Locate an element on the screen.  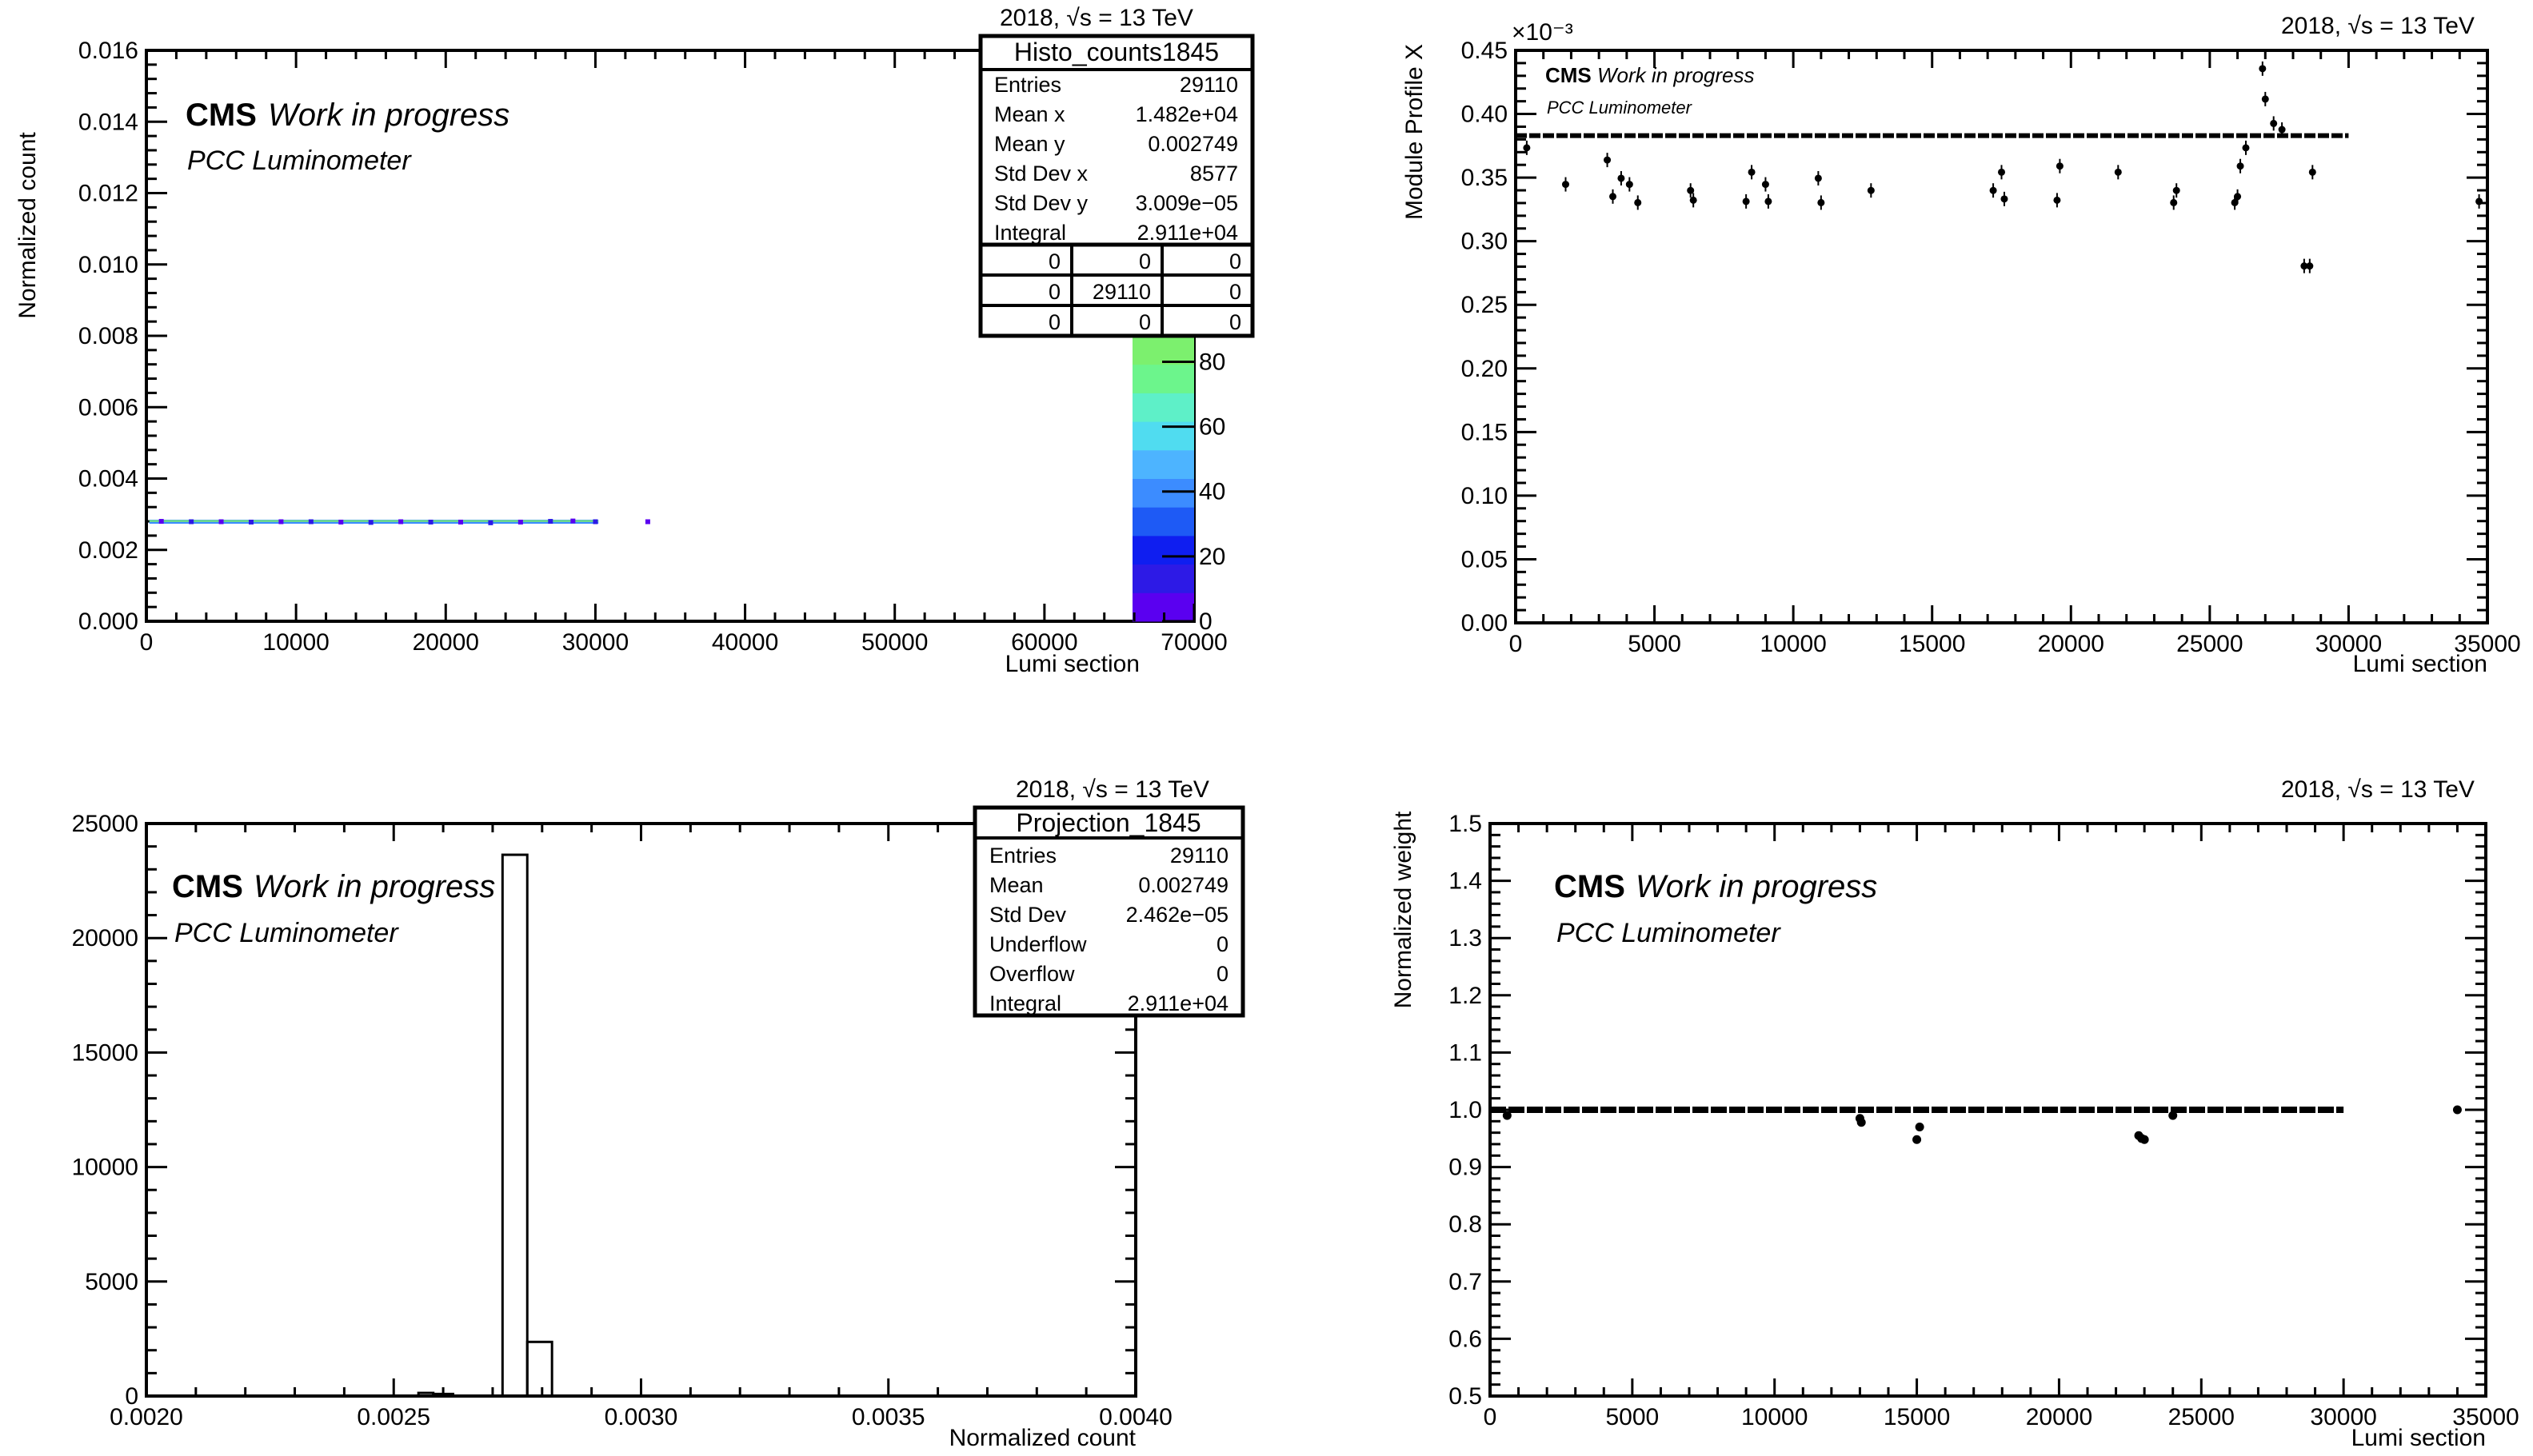
x-tick-label: 70000 is located at coordinates (1194, 642).